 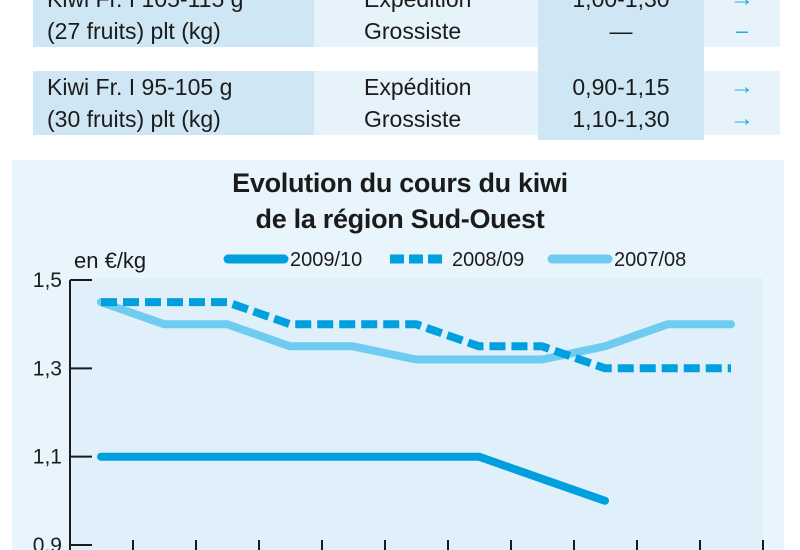 I want to click on y-tick-label: 1,5, so click(x=47, y=280).